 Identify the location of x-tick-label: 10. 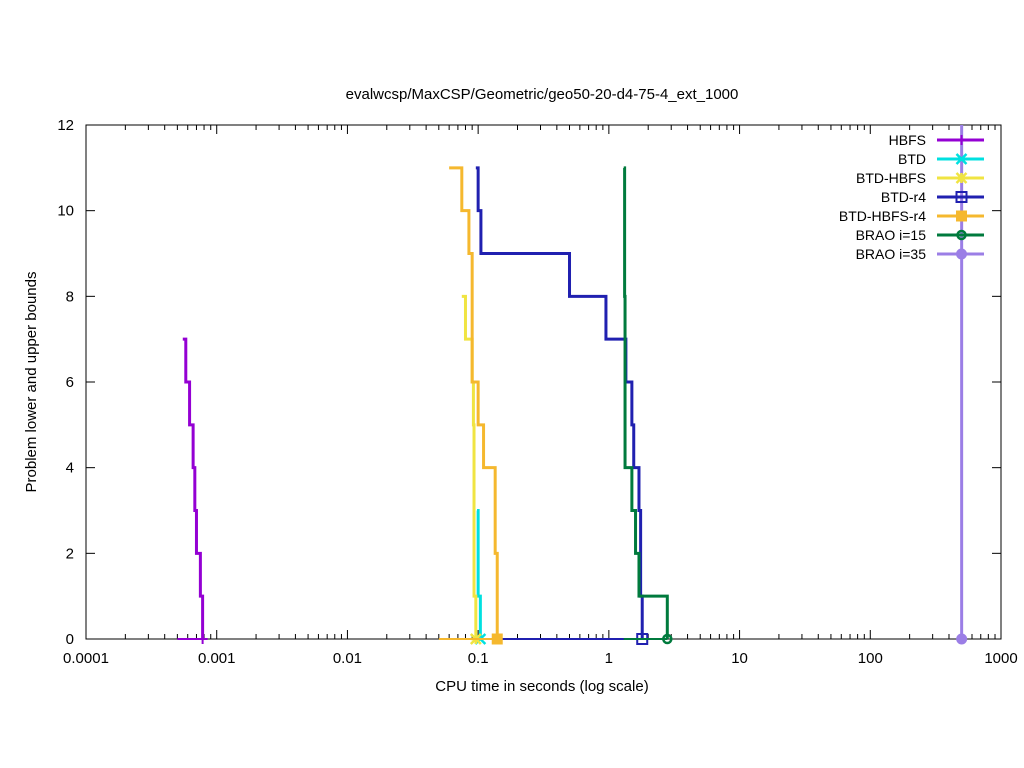
(739, 658).